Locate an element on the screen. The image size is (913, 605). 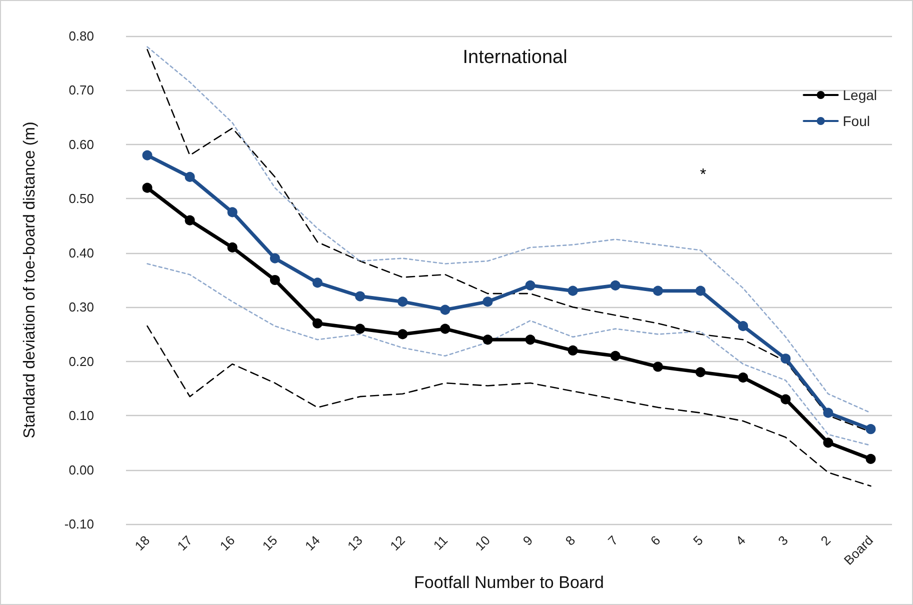
y-tick-label: 0.10 is located at coordinates (81, 416).